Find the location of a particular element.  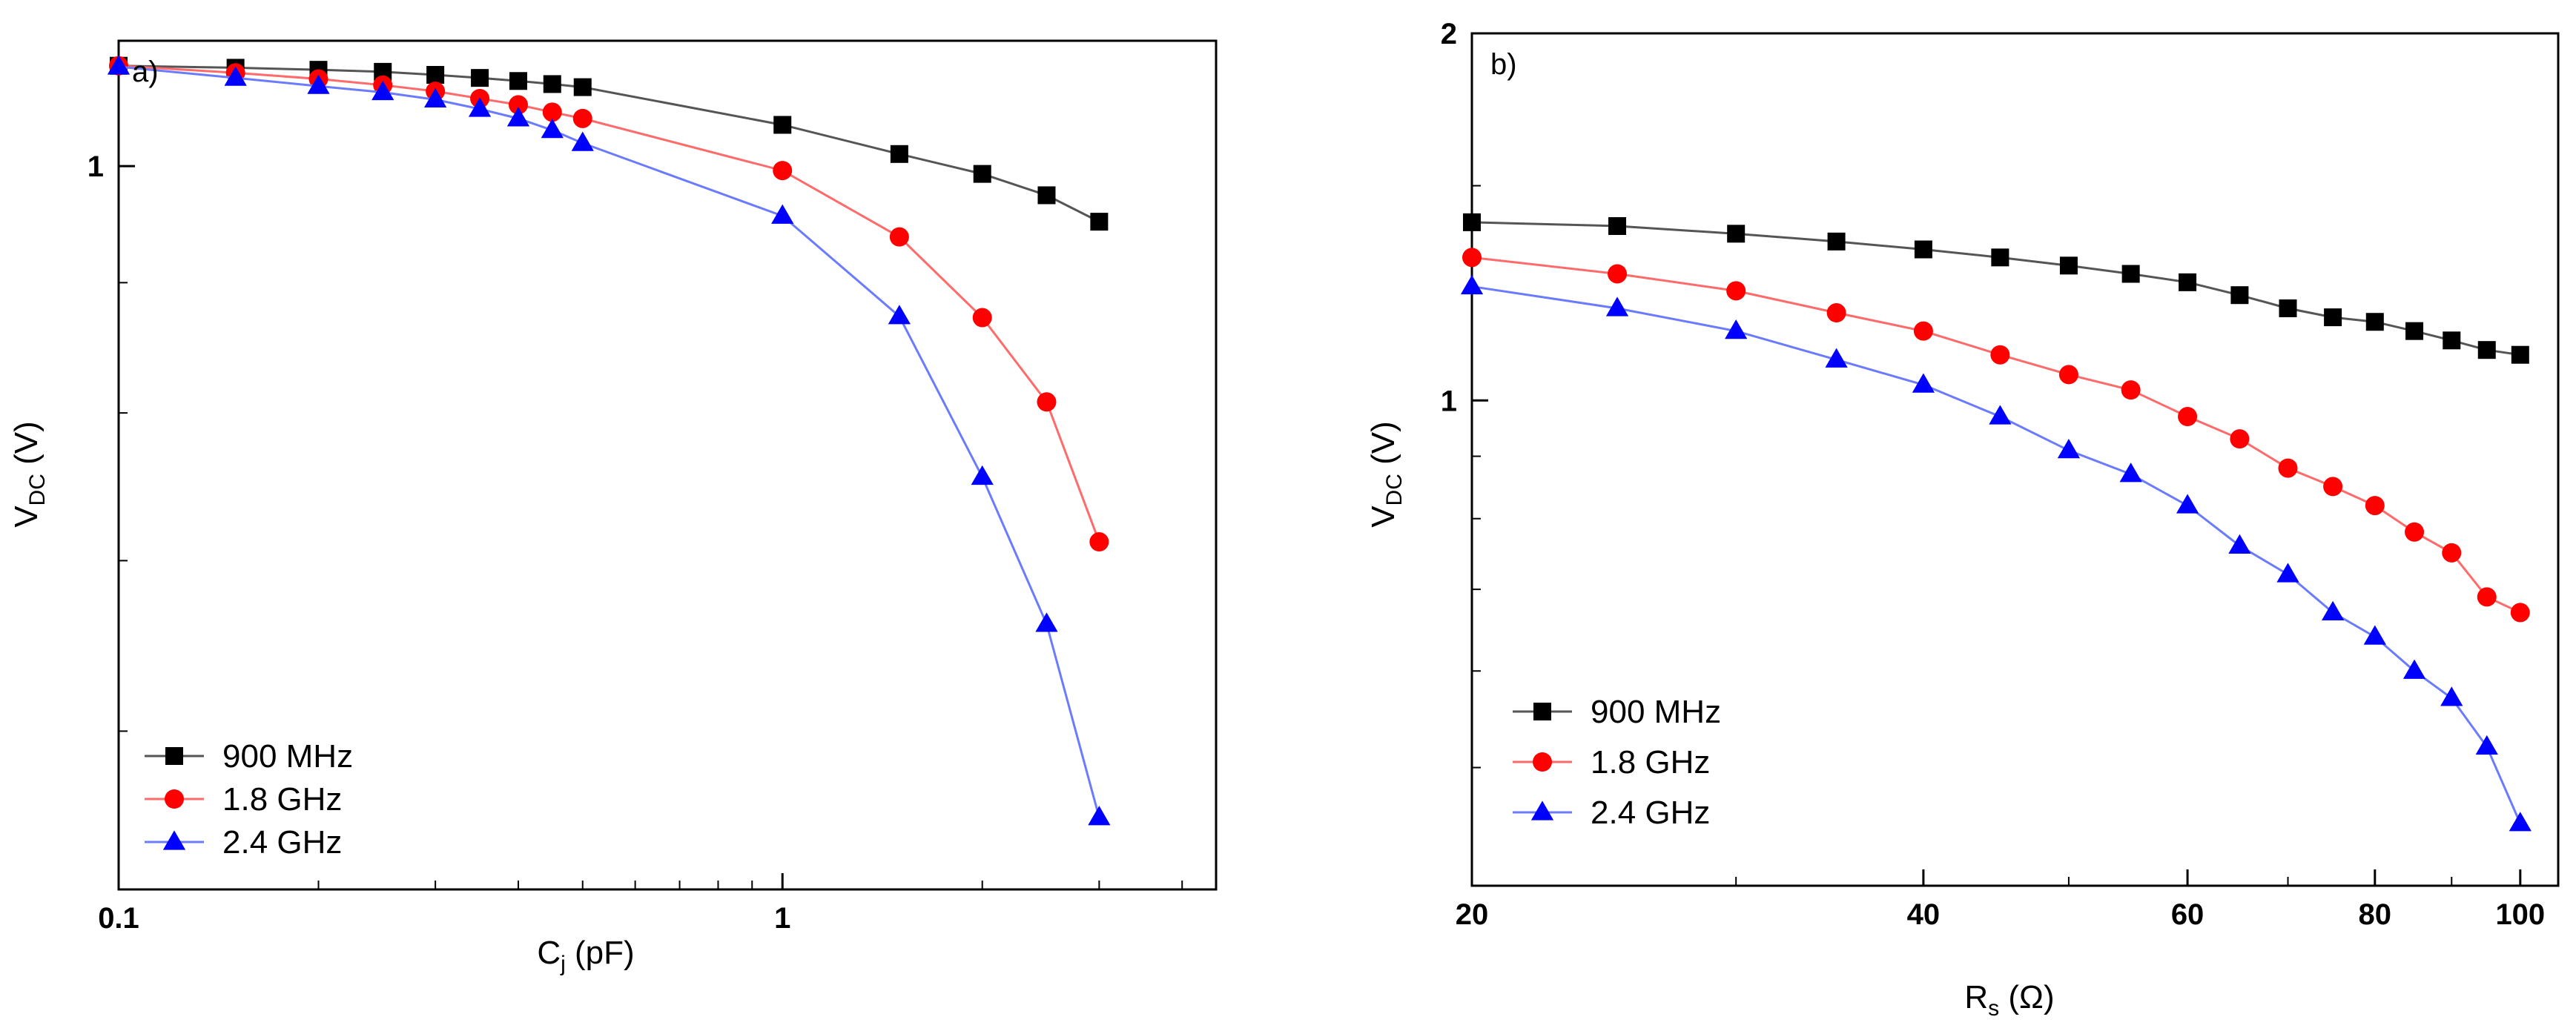

y-axis-title-b-main: V is located at coordinates (1383, 516).